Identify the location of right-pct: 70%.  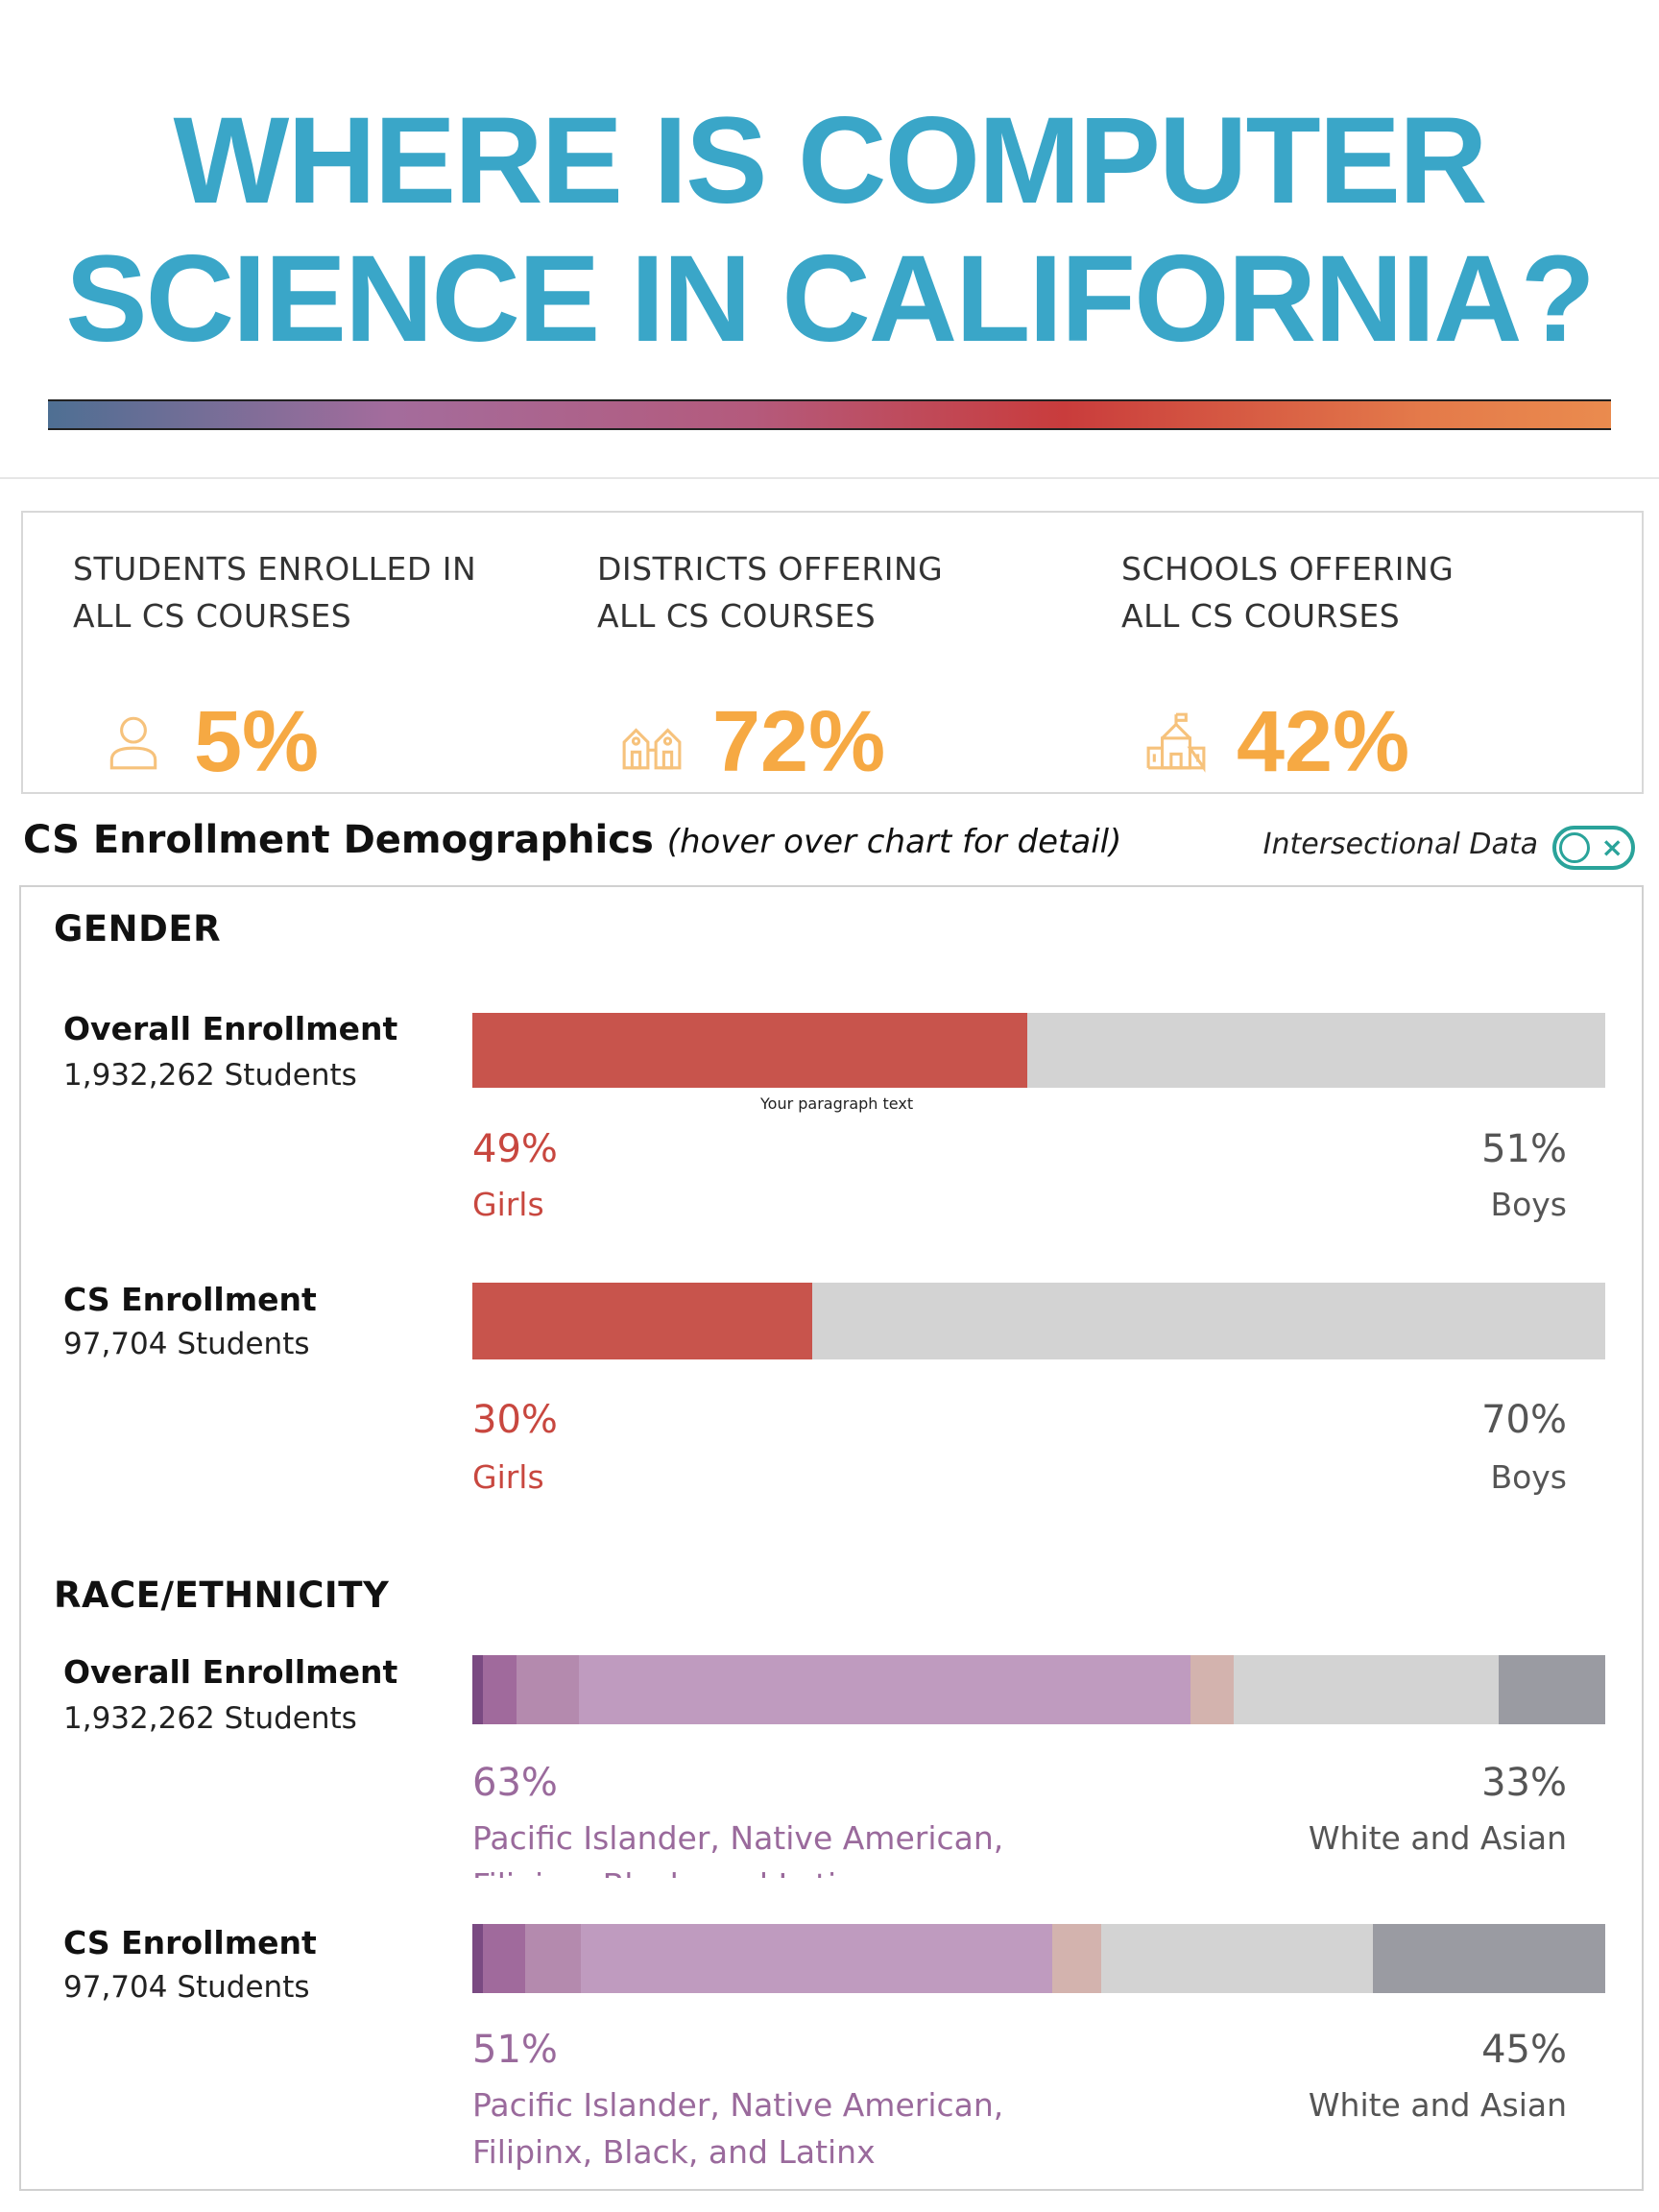
(1524, 1420).